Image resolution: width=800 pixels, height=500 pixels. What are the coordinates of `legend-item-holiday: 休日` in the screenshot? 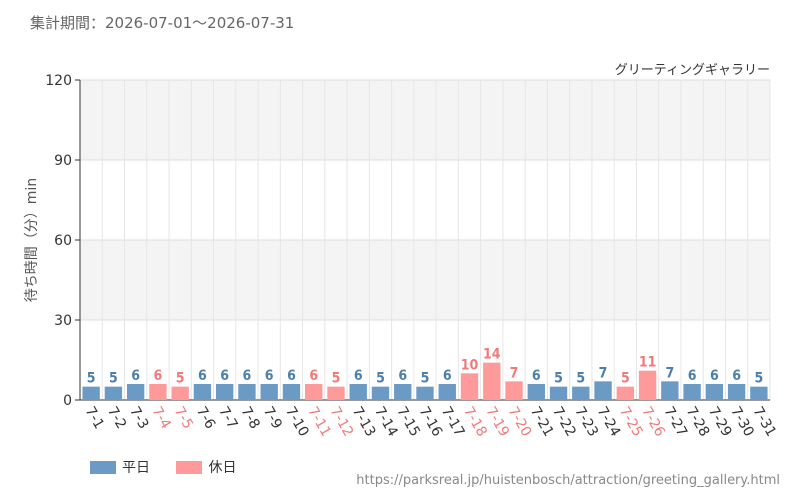 It's located at (206, 467).